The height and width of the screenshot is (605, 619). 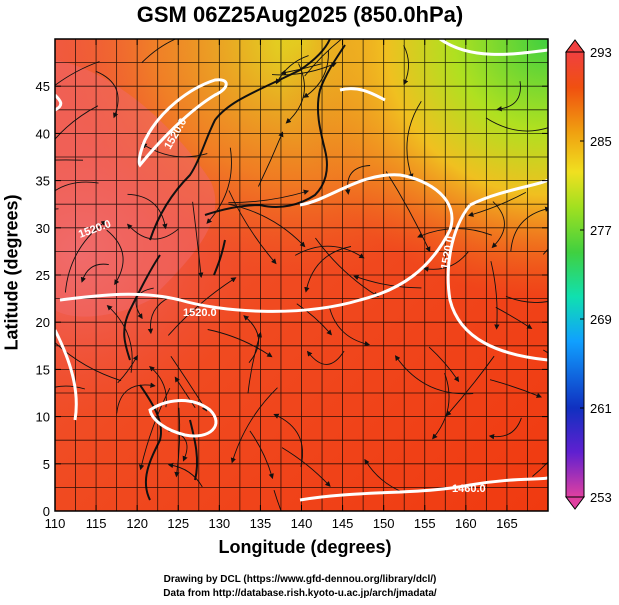 What do you see at coordinates (55, 523) in the screenshot?
I see `x-tick-label: 110` at bounding box center [55, 523].